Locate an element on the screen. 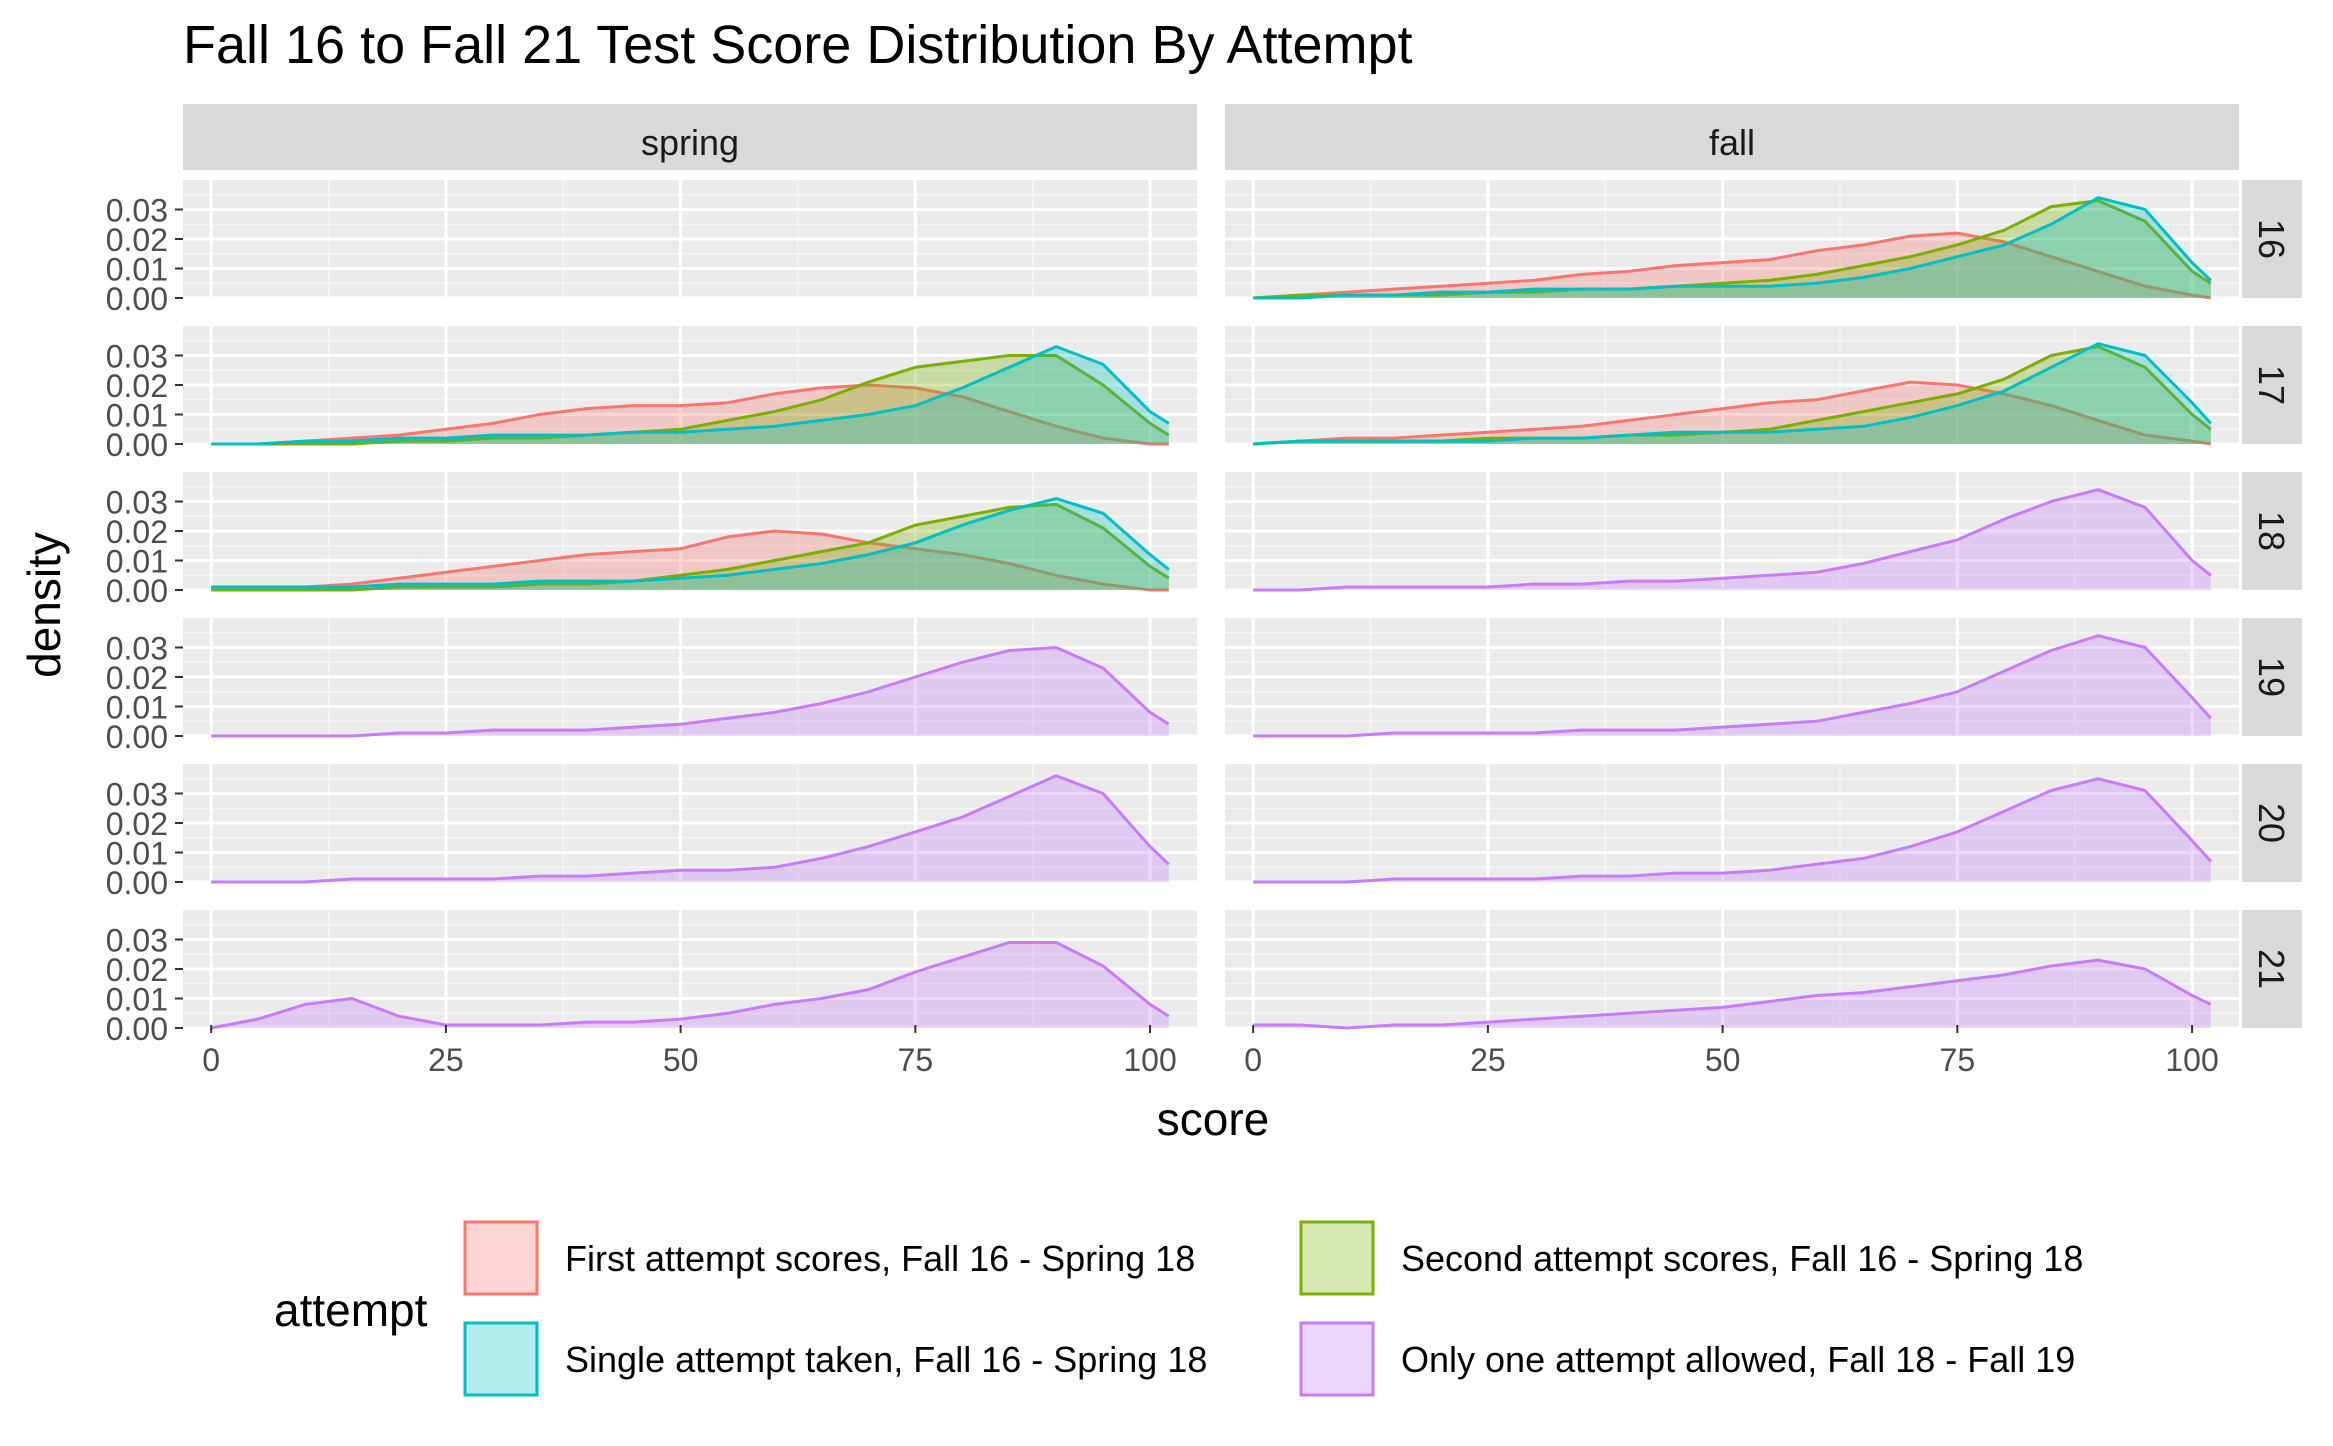  strip-col-fall is located at coordinates (1732, 137).